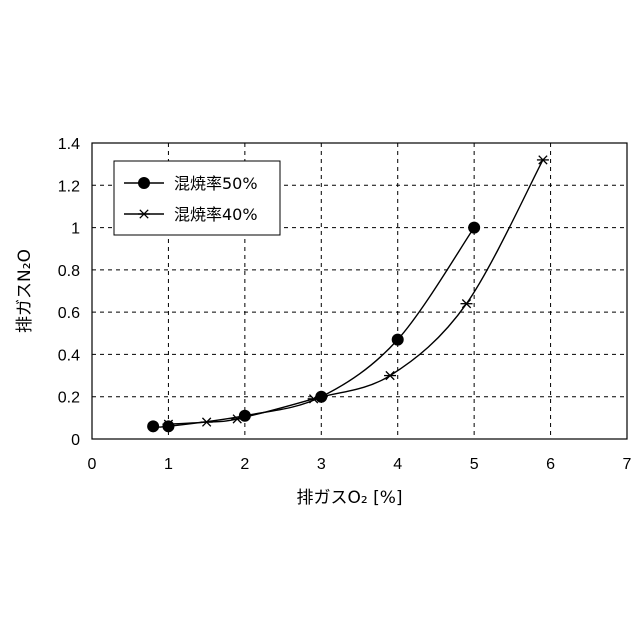 The image size is (640, 640). Describe the element at coordinates (244, 464) in the screenshot. I see `x-tick-label: 2` at that location.